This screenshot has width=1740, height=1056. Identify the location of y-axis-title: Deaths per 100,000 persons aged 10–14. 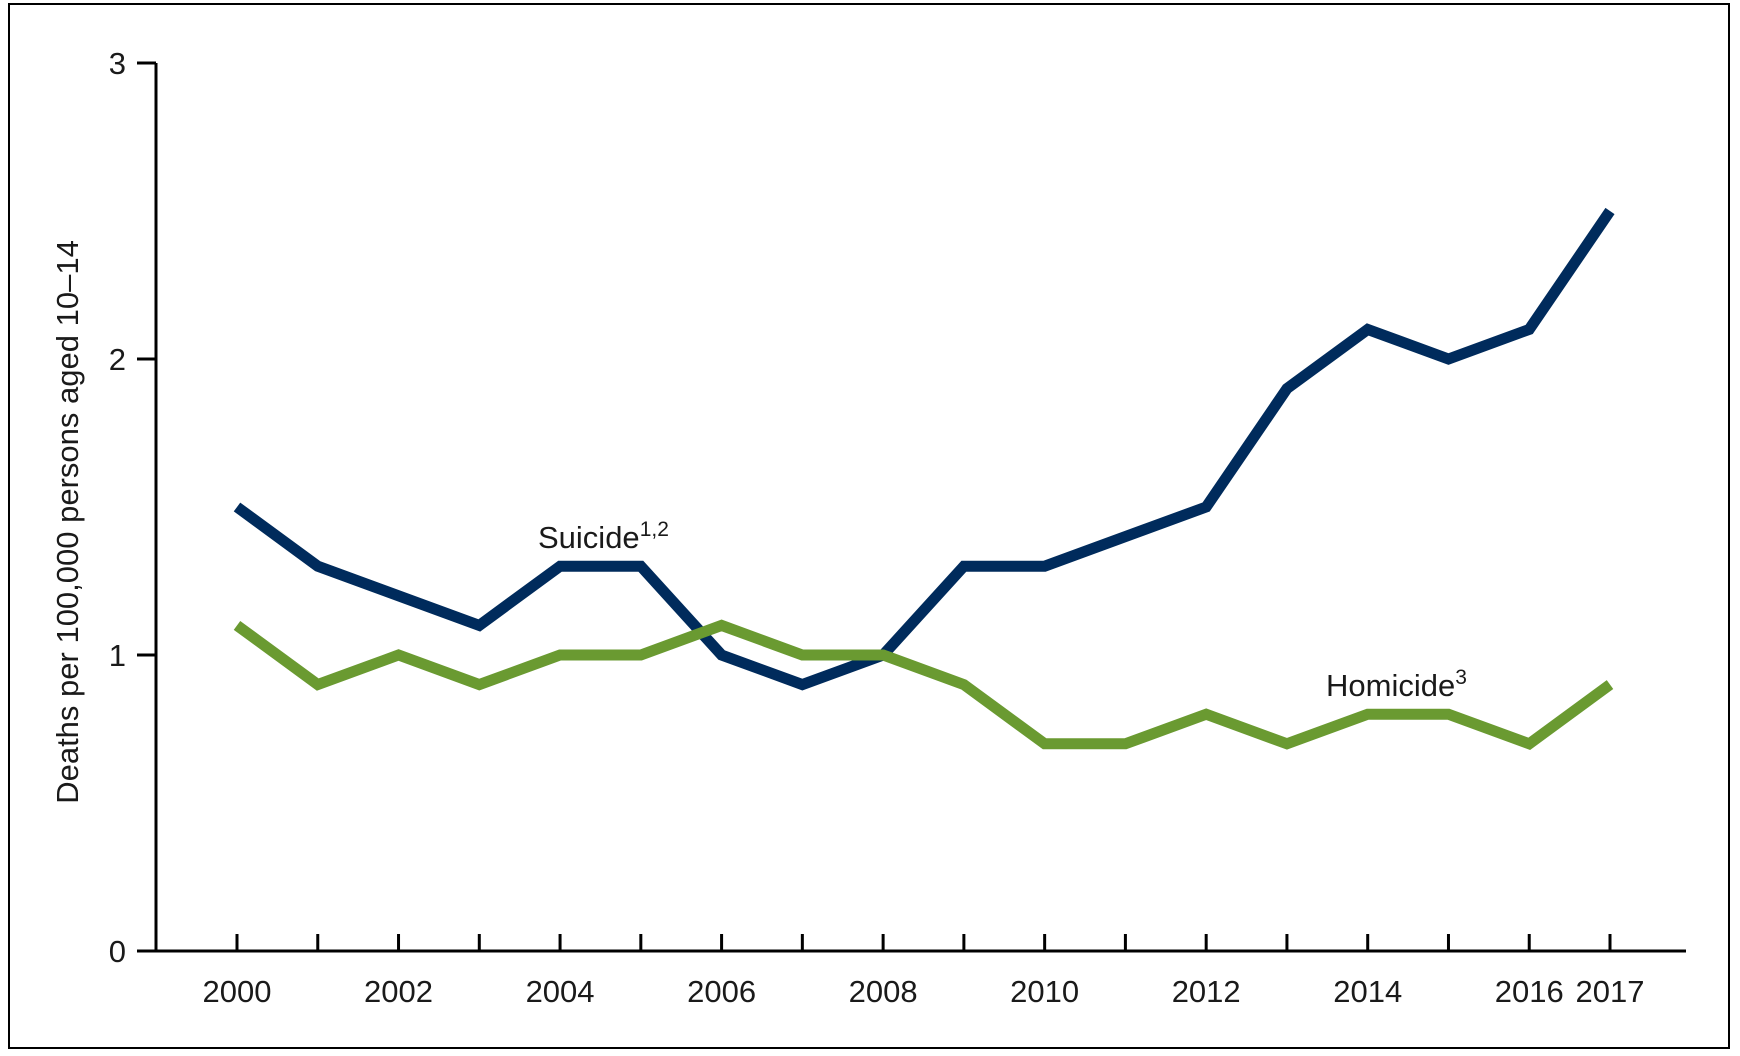
(67, 522).